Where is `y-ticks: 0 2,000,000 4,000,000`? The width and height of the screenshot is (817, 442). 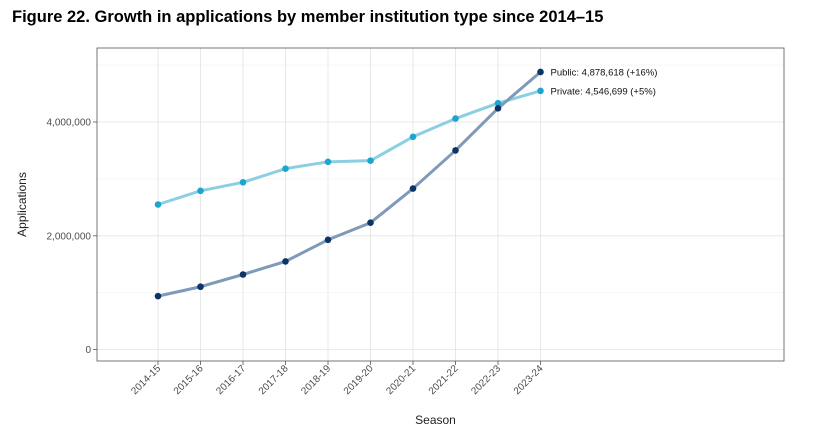
y-ticks: 0 2,000,000 4,000,000 is located at coordinates (72, 236).